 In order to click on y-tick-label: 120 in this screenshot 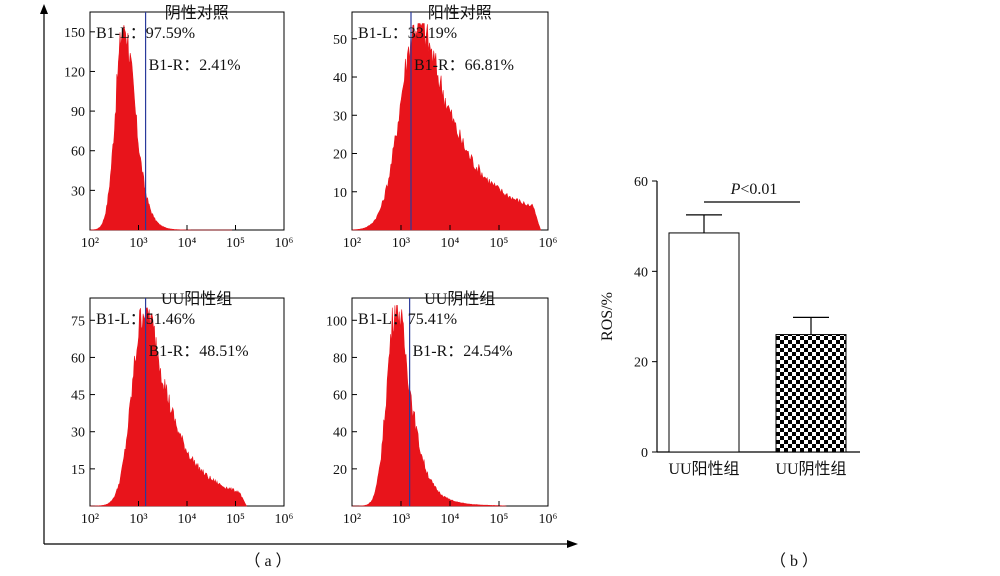, I will do `click(74, 72)`.